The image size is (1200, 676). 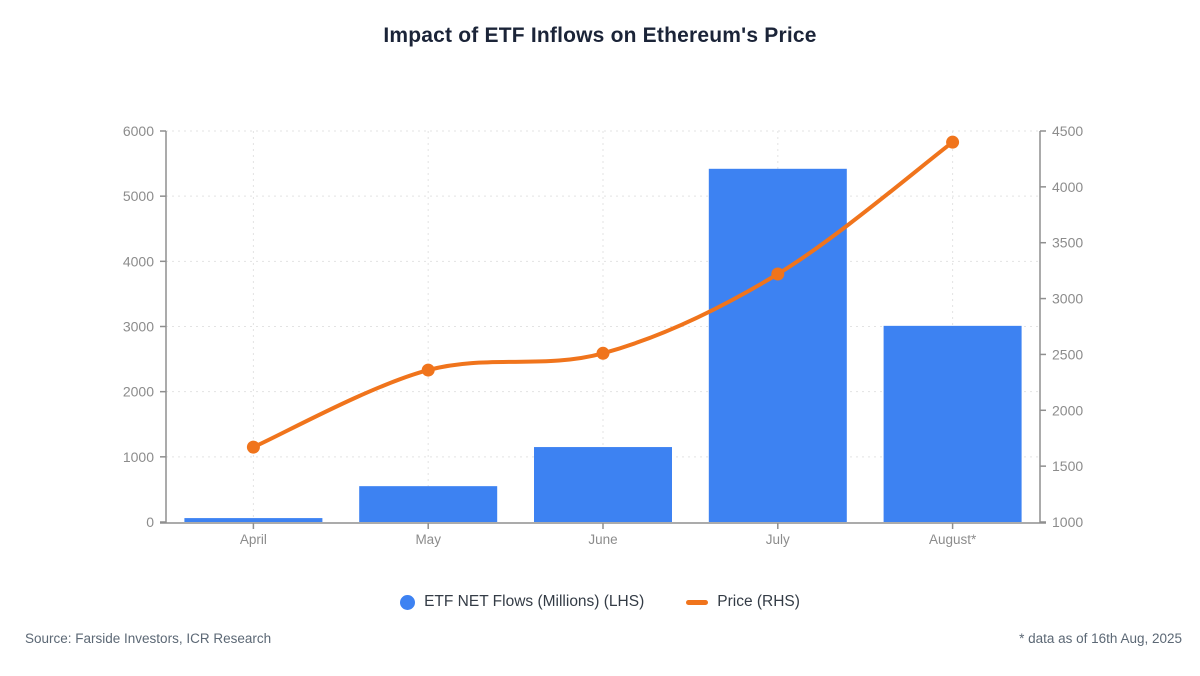 I want to click on price-point-August*, so click(x=953, y=142).